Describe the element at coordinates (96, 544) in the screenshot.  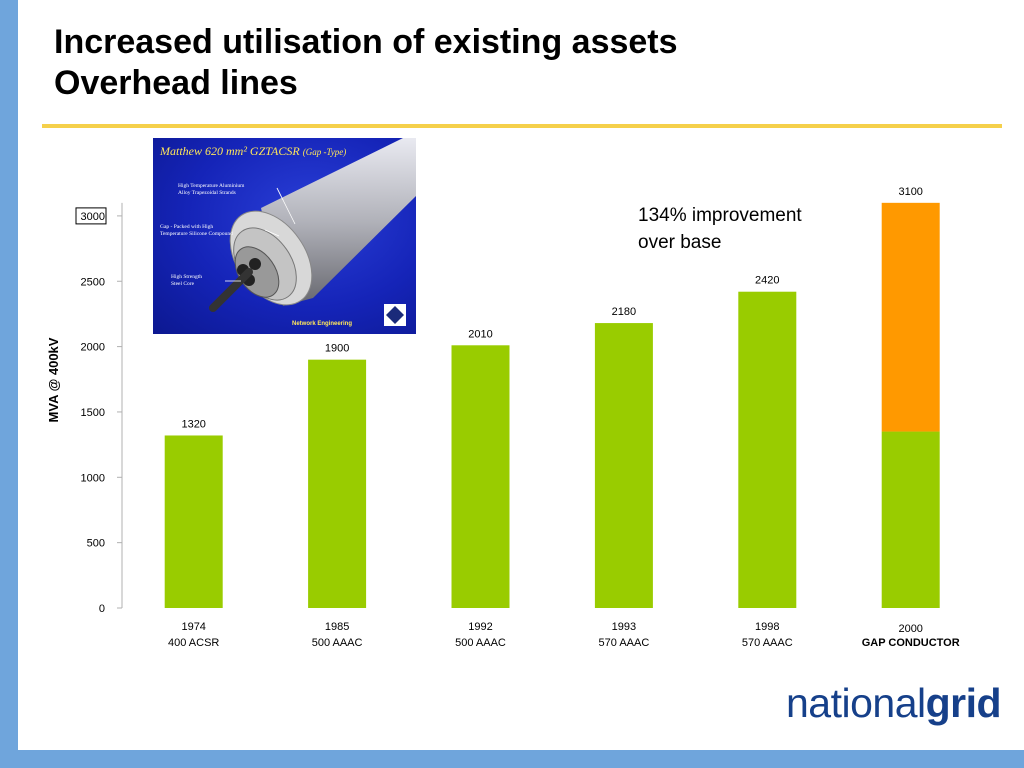
I see `y-tick-label-1: 500` at that location.